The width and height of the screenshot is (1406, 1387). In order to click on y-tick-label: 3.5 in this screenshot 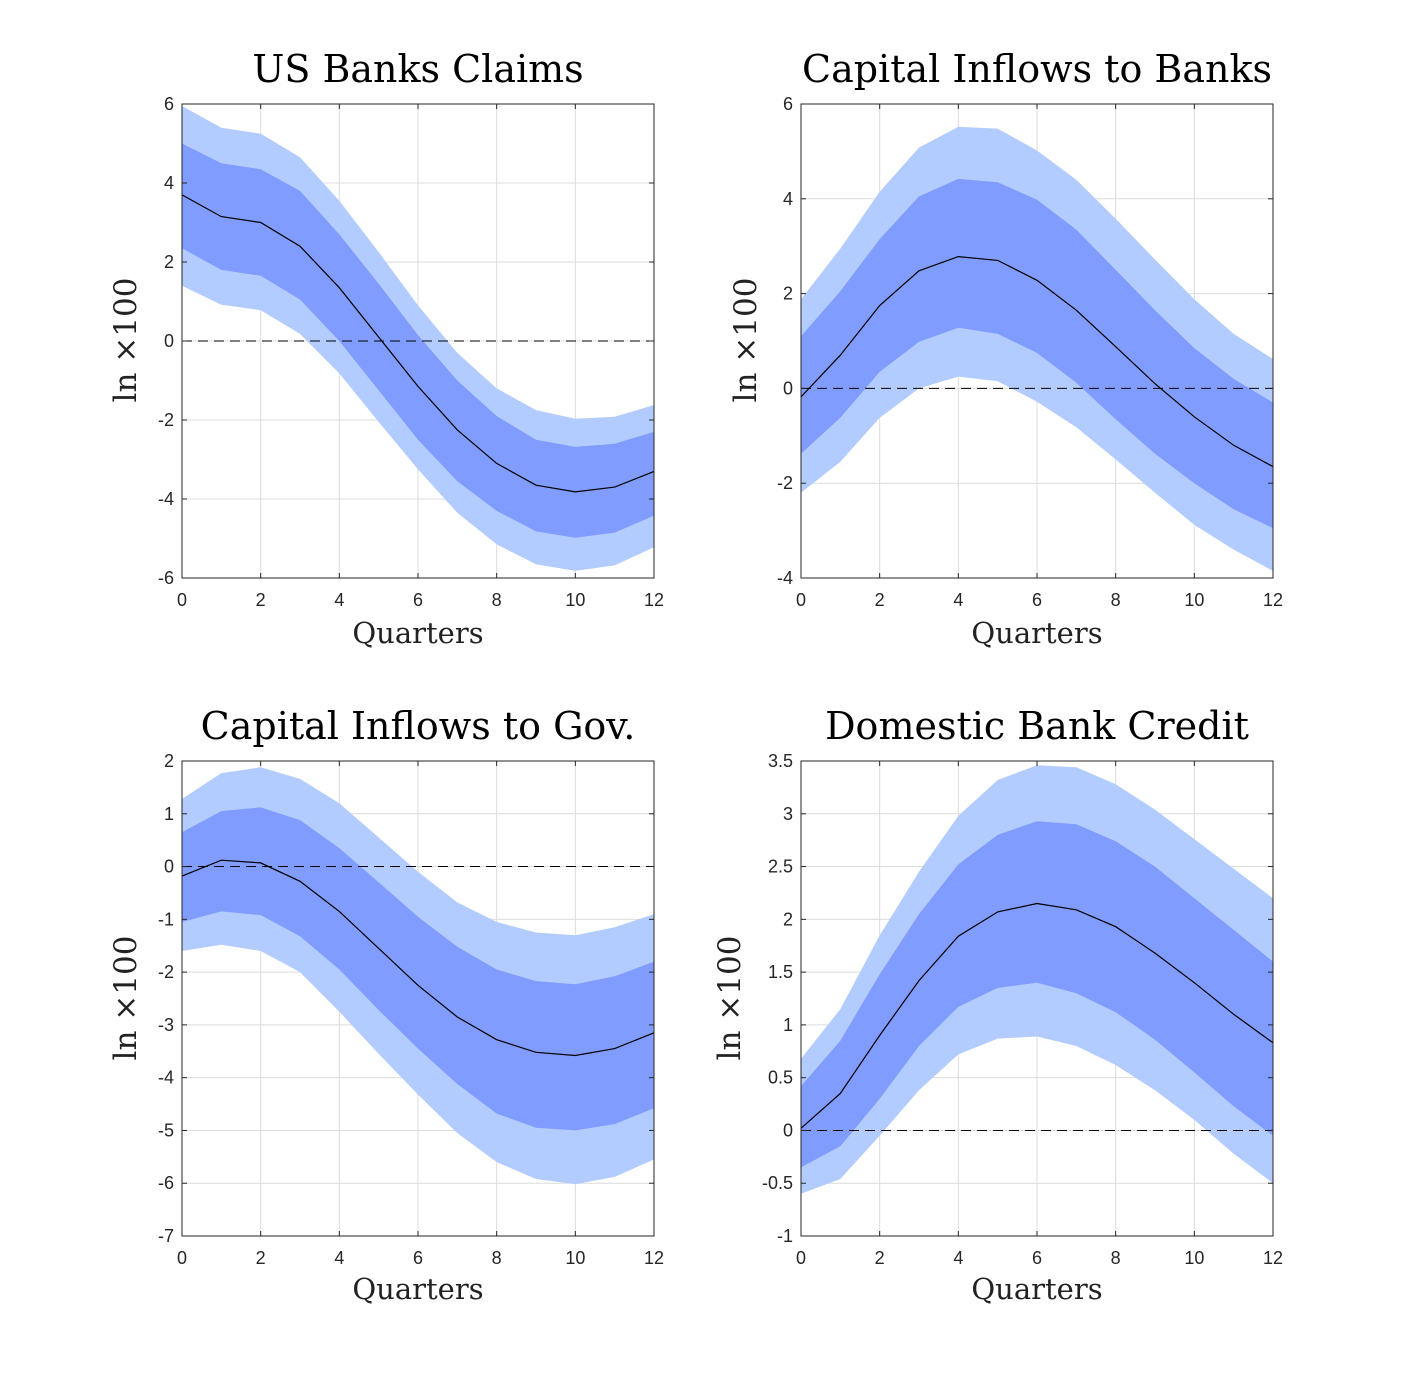, I will do `click(780, 761)`.